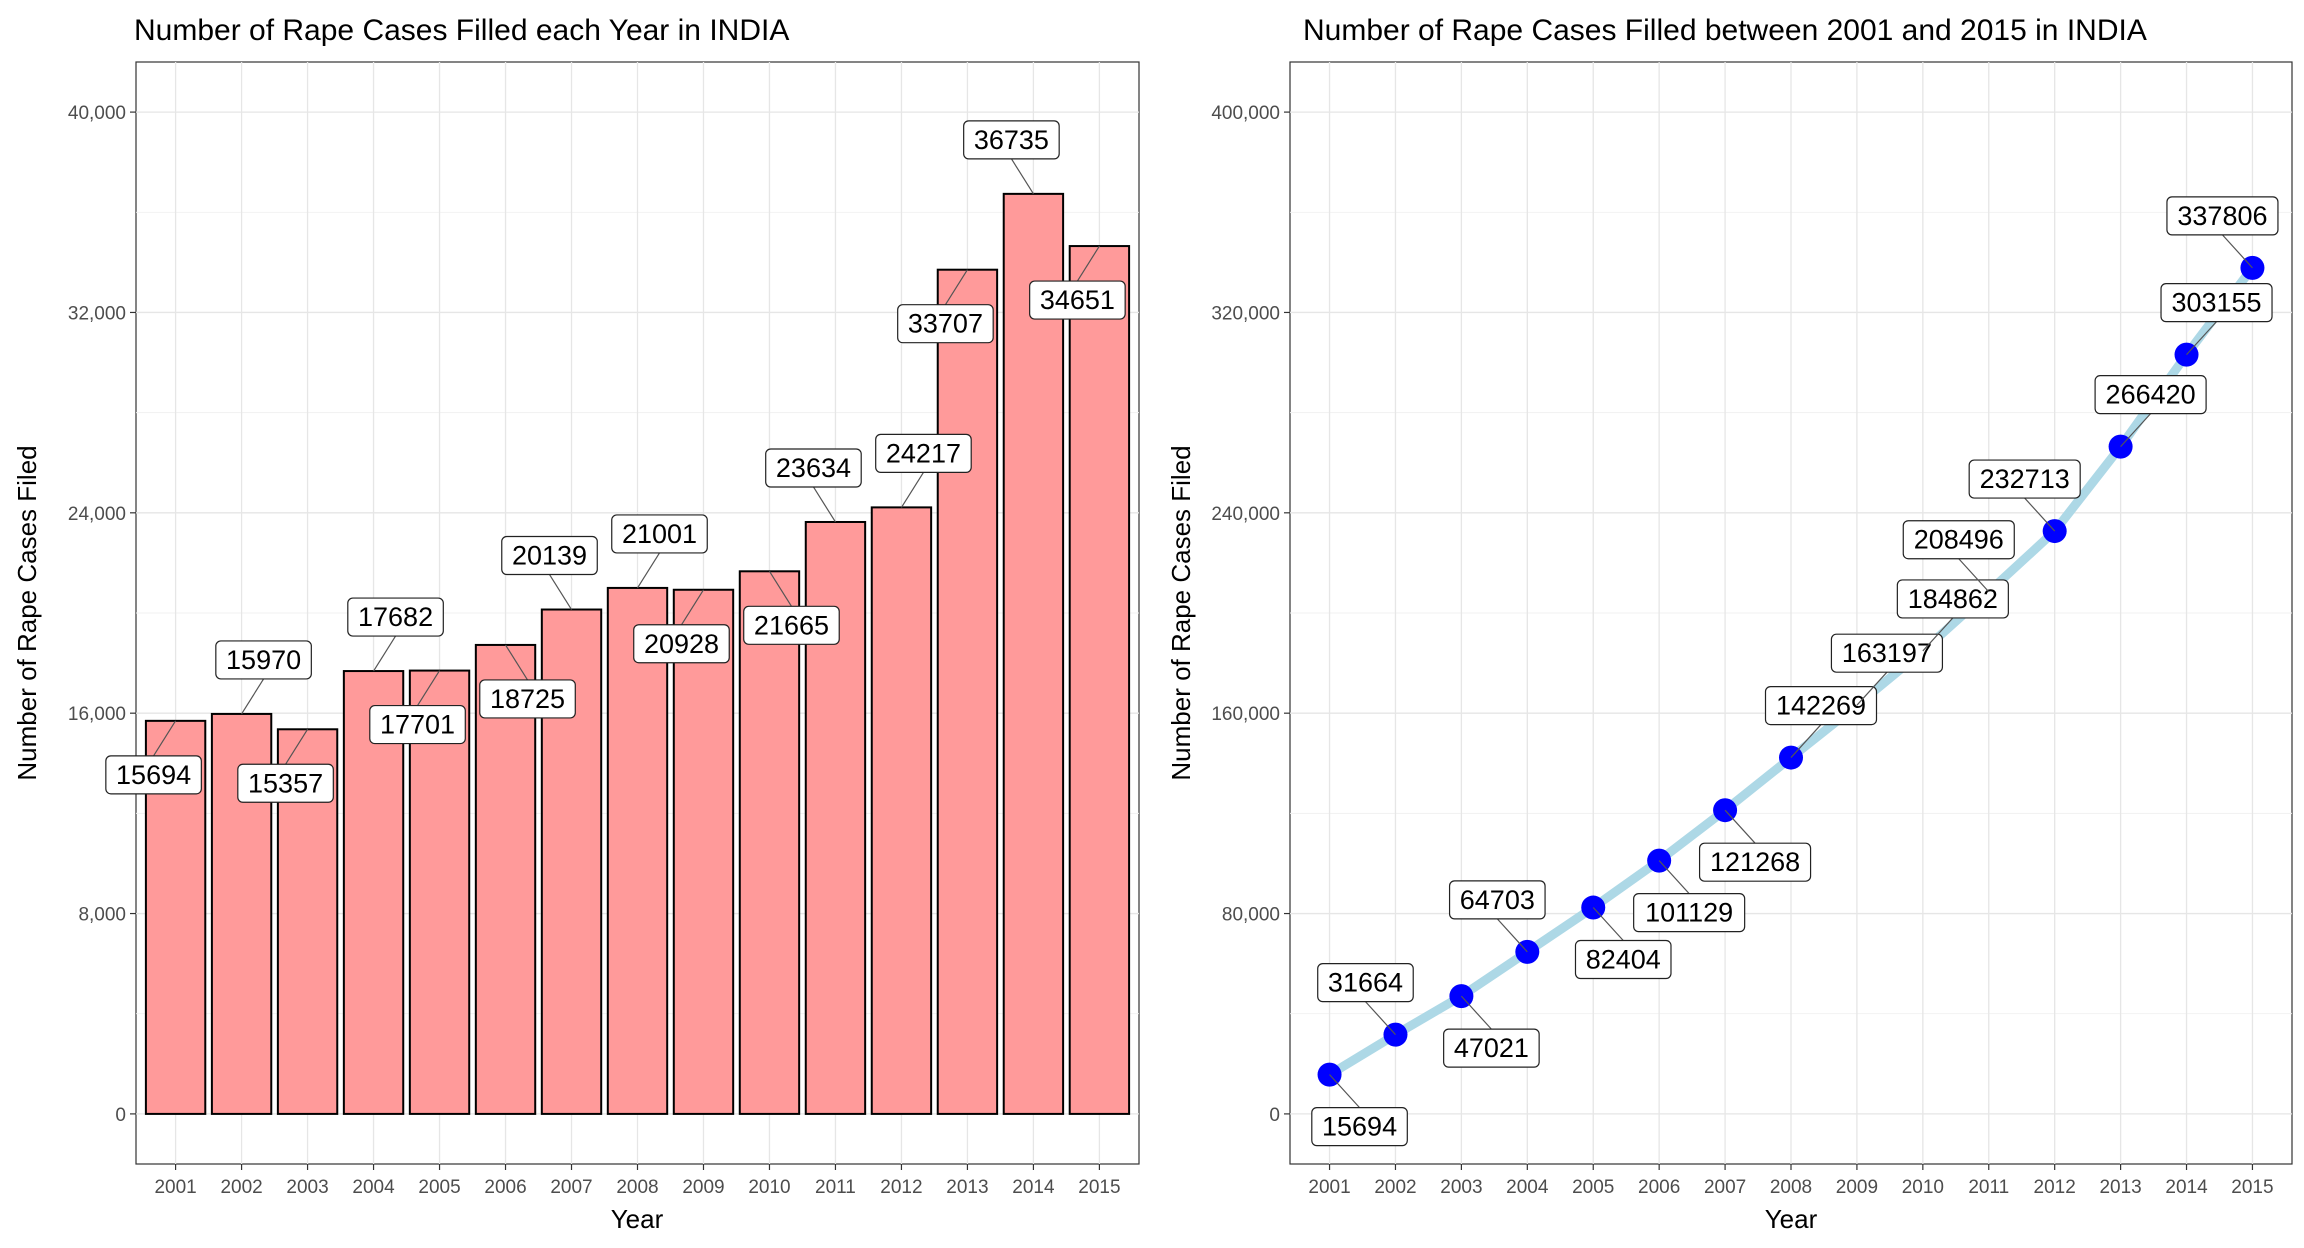  Describe the element at coordinates (1033, 1187) in the screenshot. I see `x-tick-label: 2014` at that location.